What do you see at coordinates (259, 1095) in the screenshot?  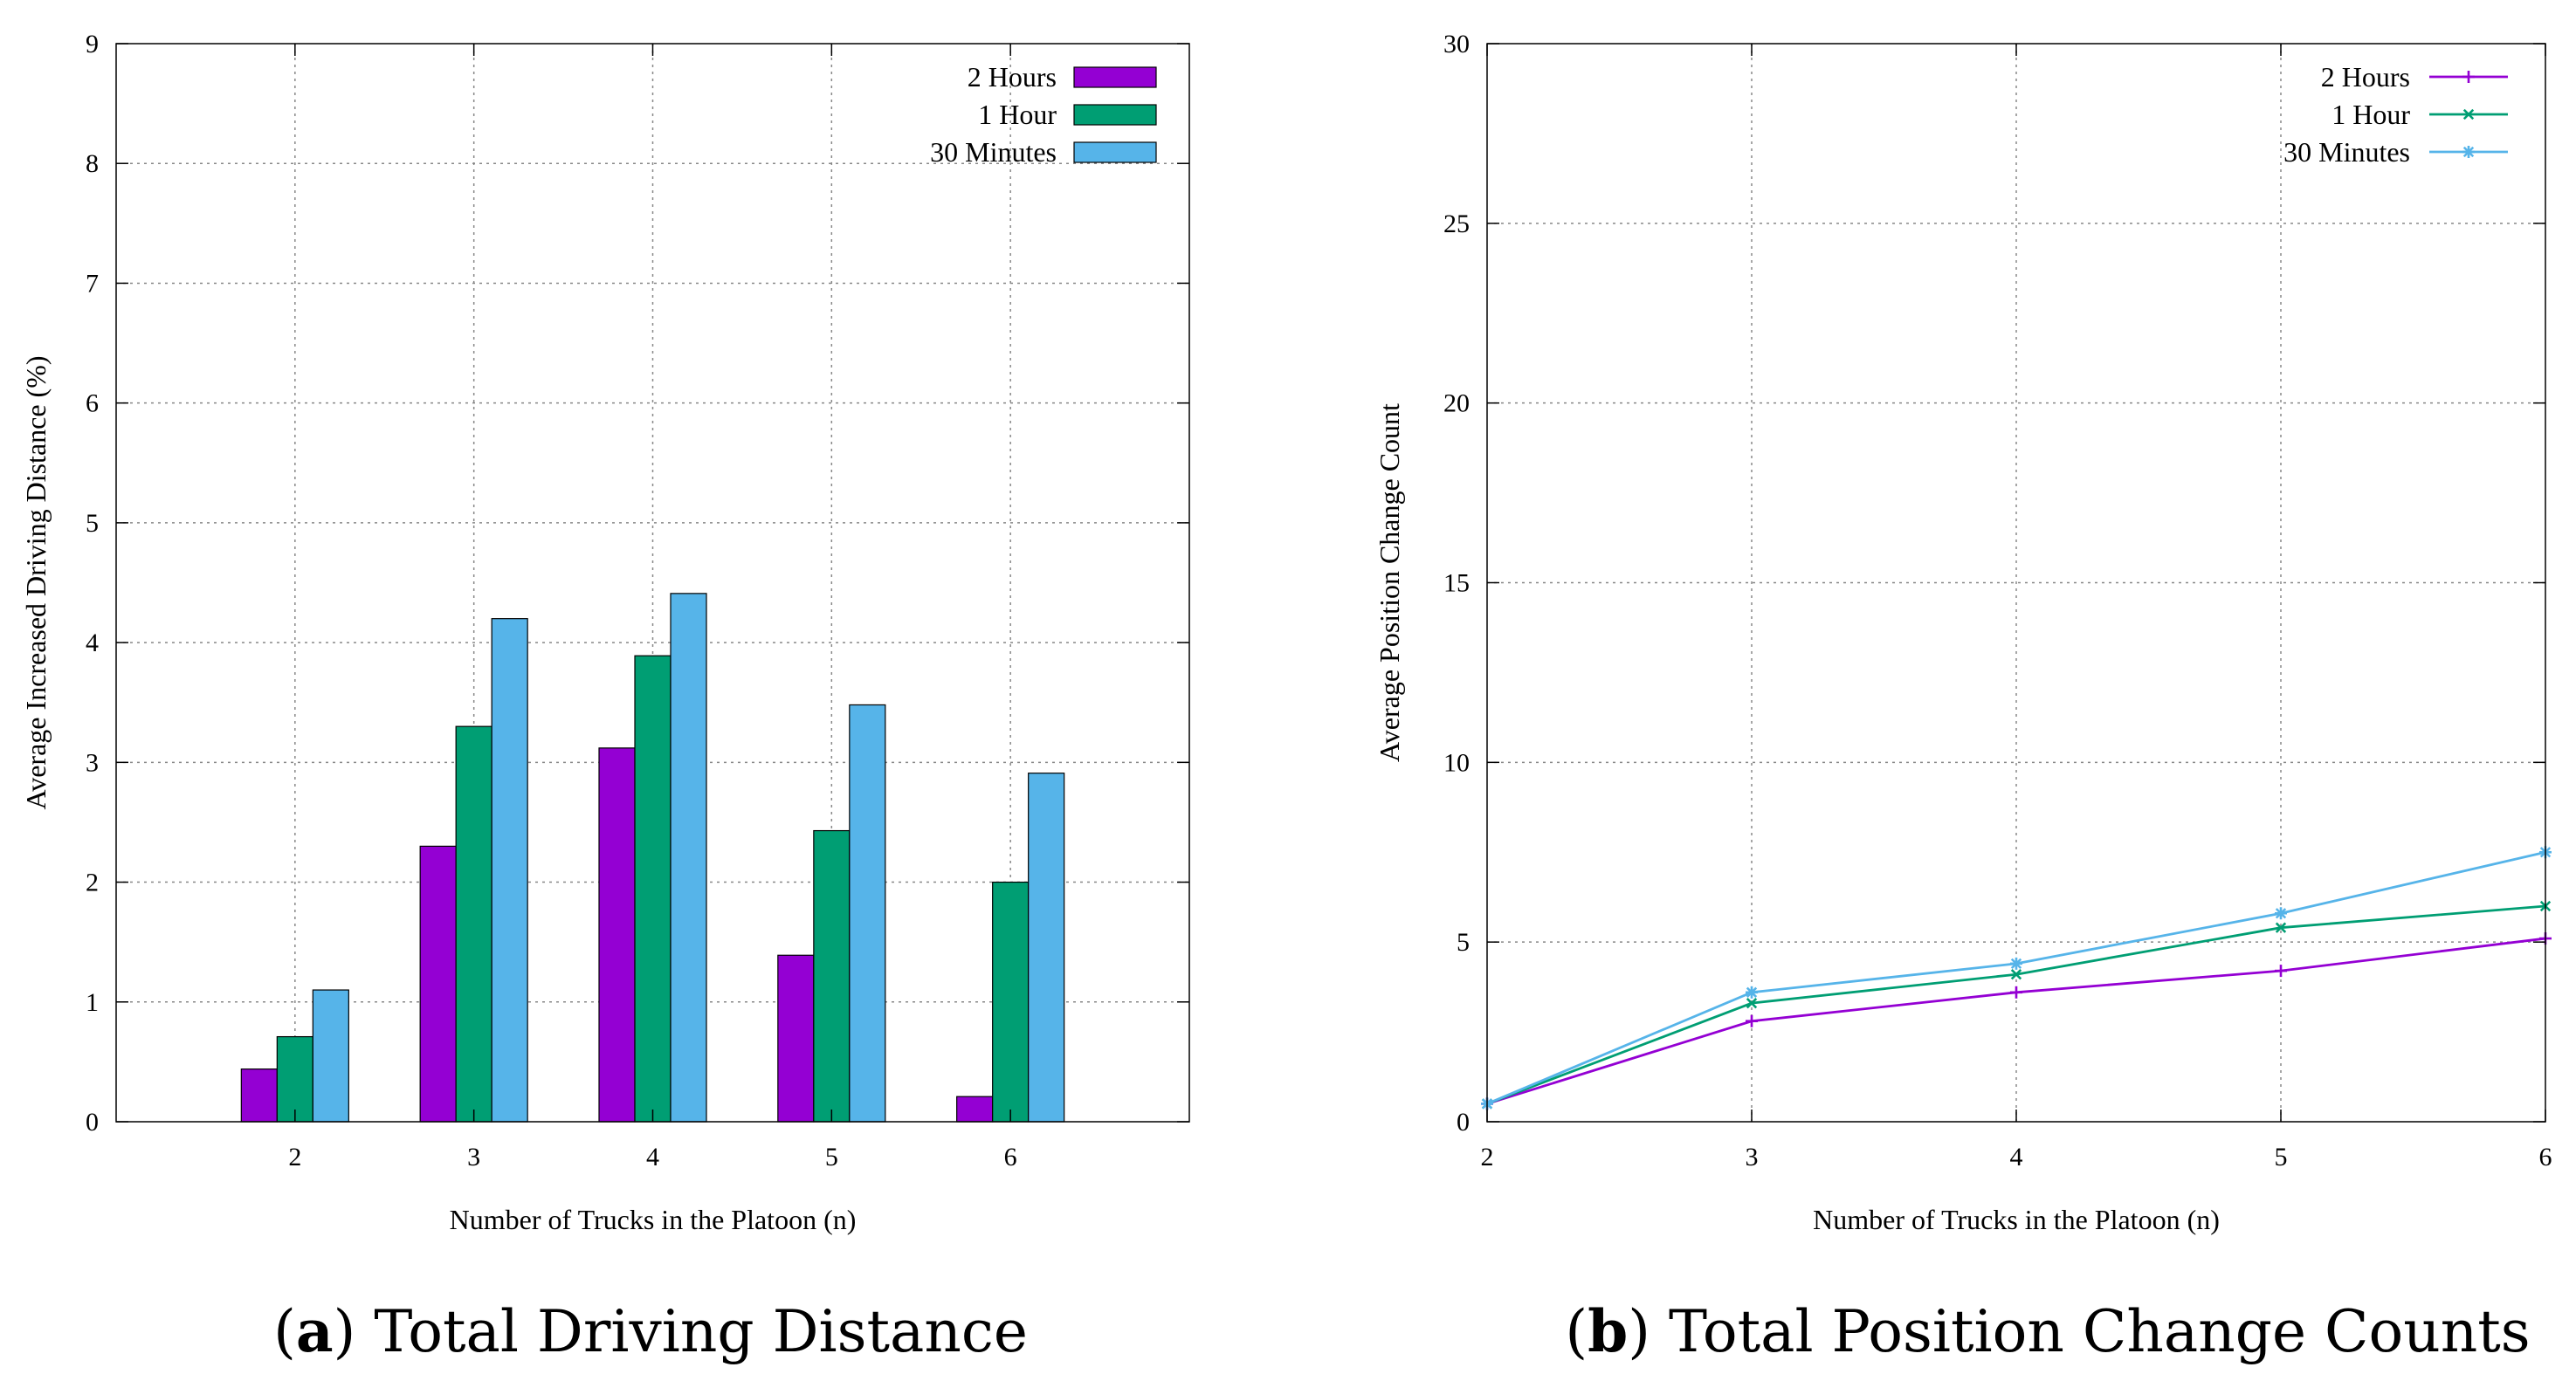 I see `bar-2-hours-n2` at bounding box center [259, 1095].